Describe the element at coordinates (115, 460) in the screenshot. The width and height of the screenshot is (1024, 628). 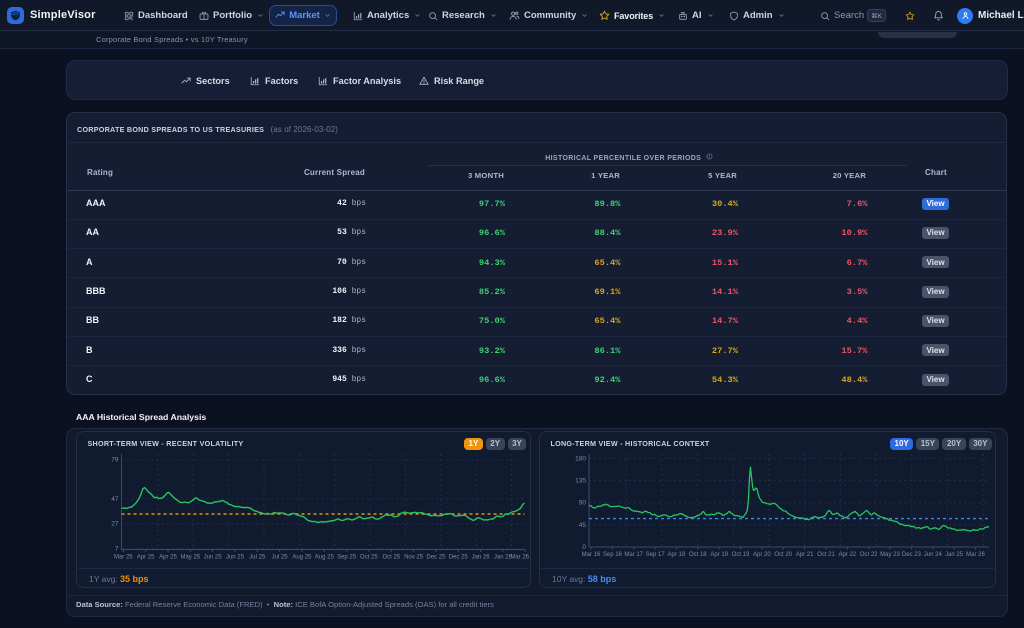
I see `svg-text: 79` at that location.